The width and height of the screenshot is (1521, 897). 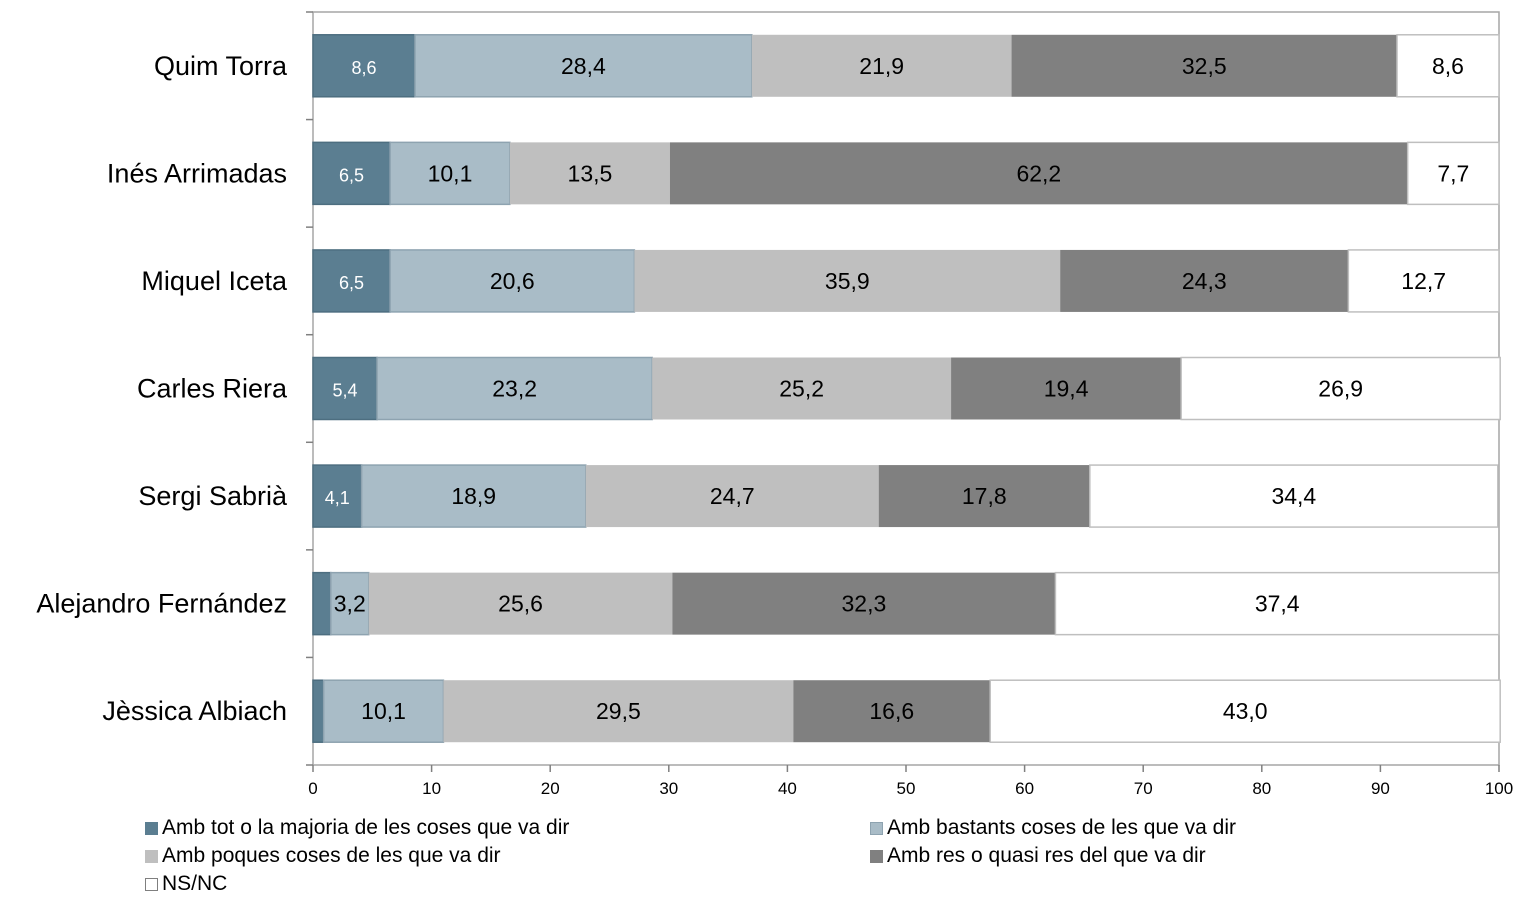 What do you see at coordinates (194, 711) in the screenshot?
I see `category-label: Jèssica Albiach` at bounding box center [194, 711].